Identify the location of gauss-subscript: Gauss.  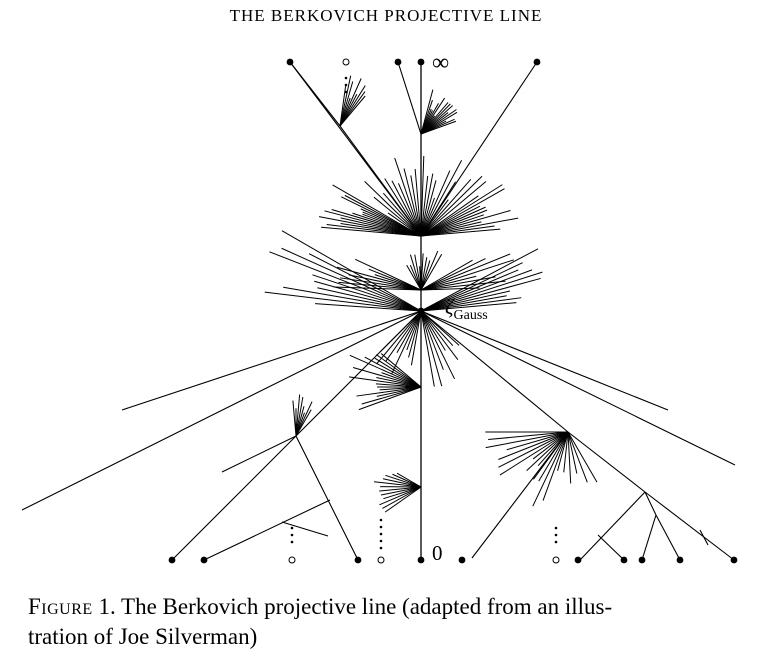
(471, 315).